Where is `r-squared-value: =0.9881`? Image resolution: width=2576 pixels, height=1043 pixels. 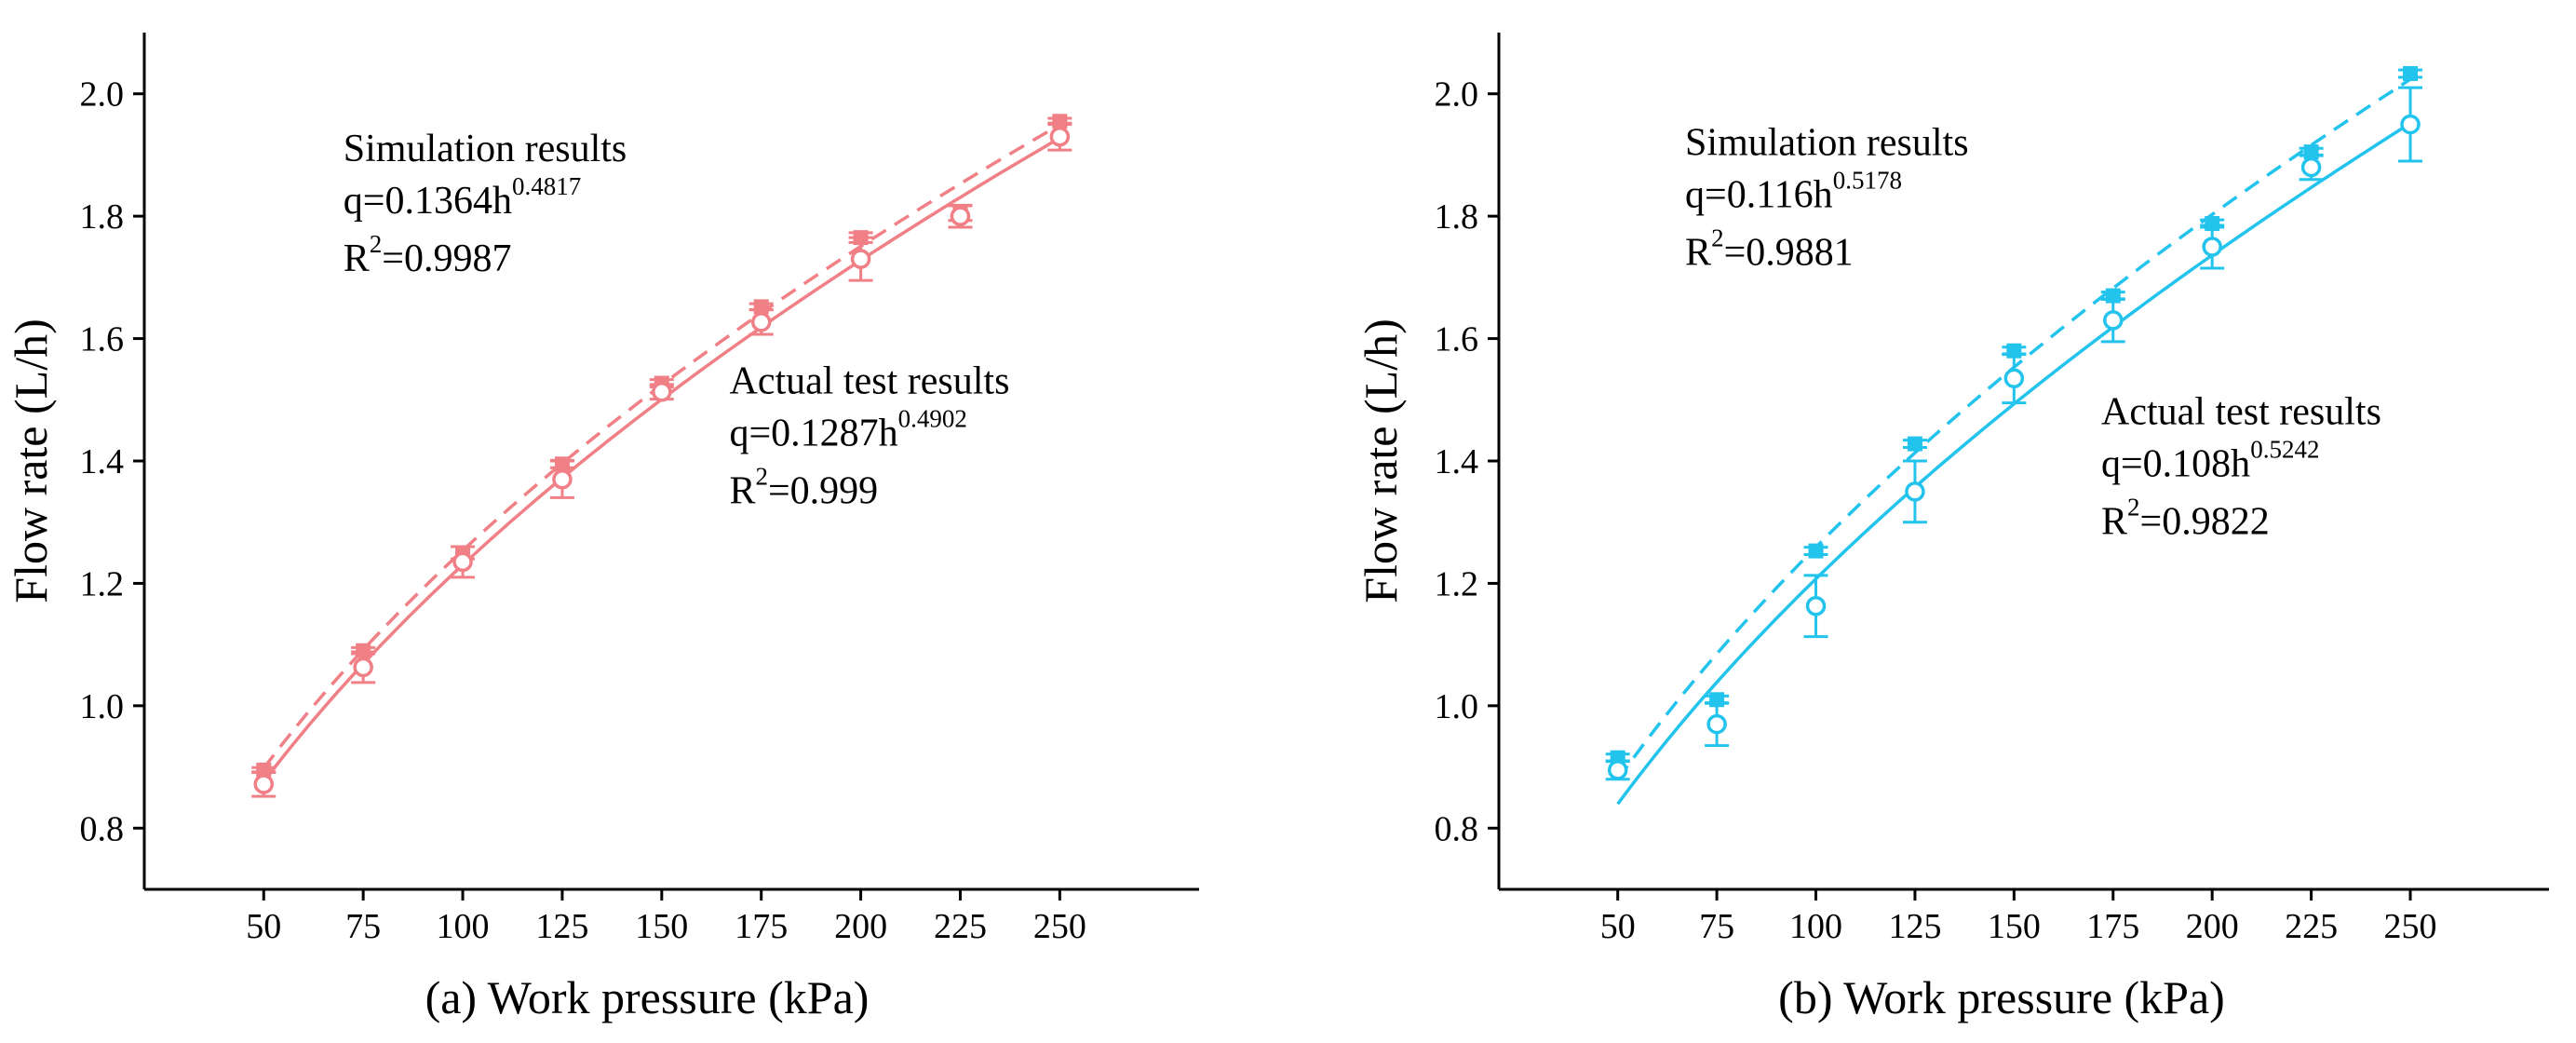
r-squared-value: =0.9881 is located at coordinates (1789, 252).